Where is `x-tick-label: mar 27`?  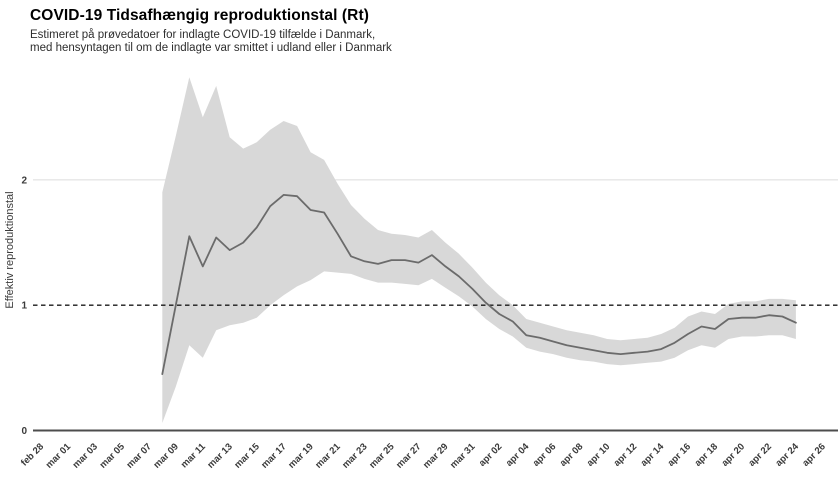 x-tick-label: mar 27 is located at coordinates (408, 455).